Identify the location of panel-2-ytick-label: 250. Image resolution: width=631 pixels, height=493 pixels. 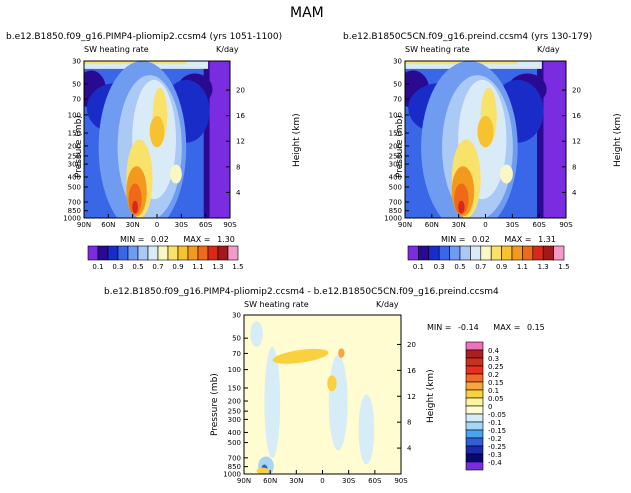
(395, 156).